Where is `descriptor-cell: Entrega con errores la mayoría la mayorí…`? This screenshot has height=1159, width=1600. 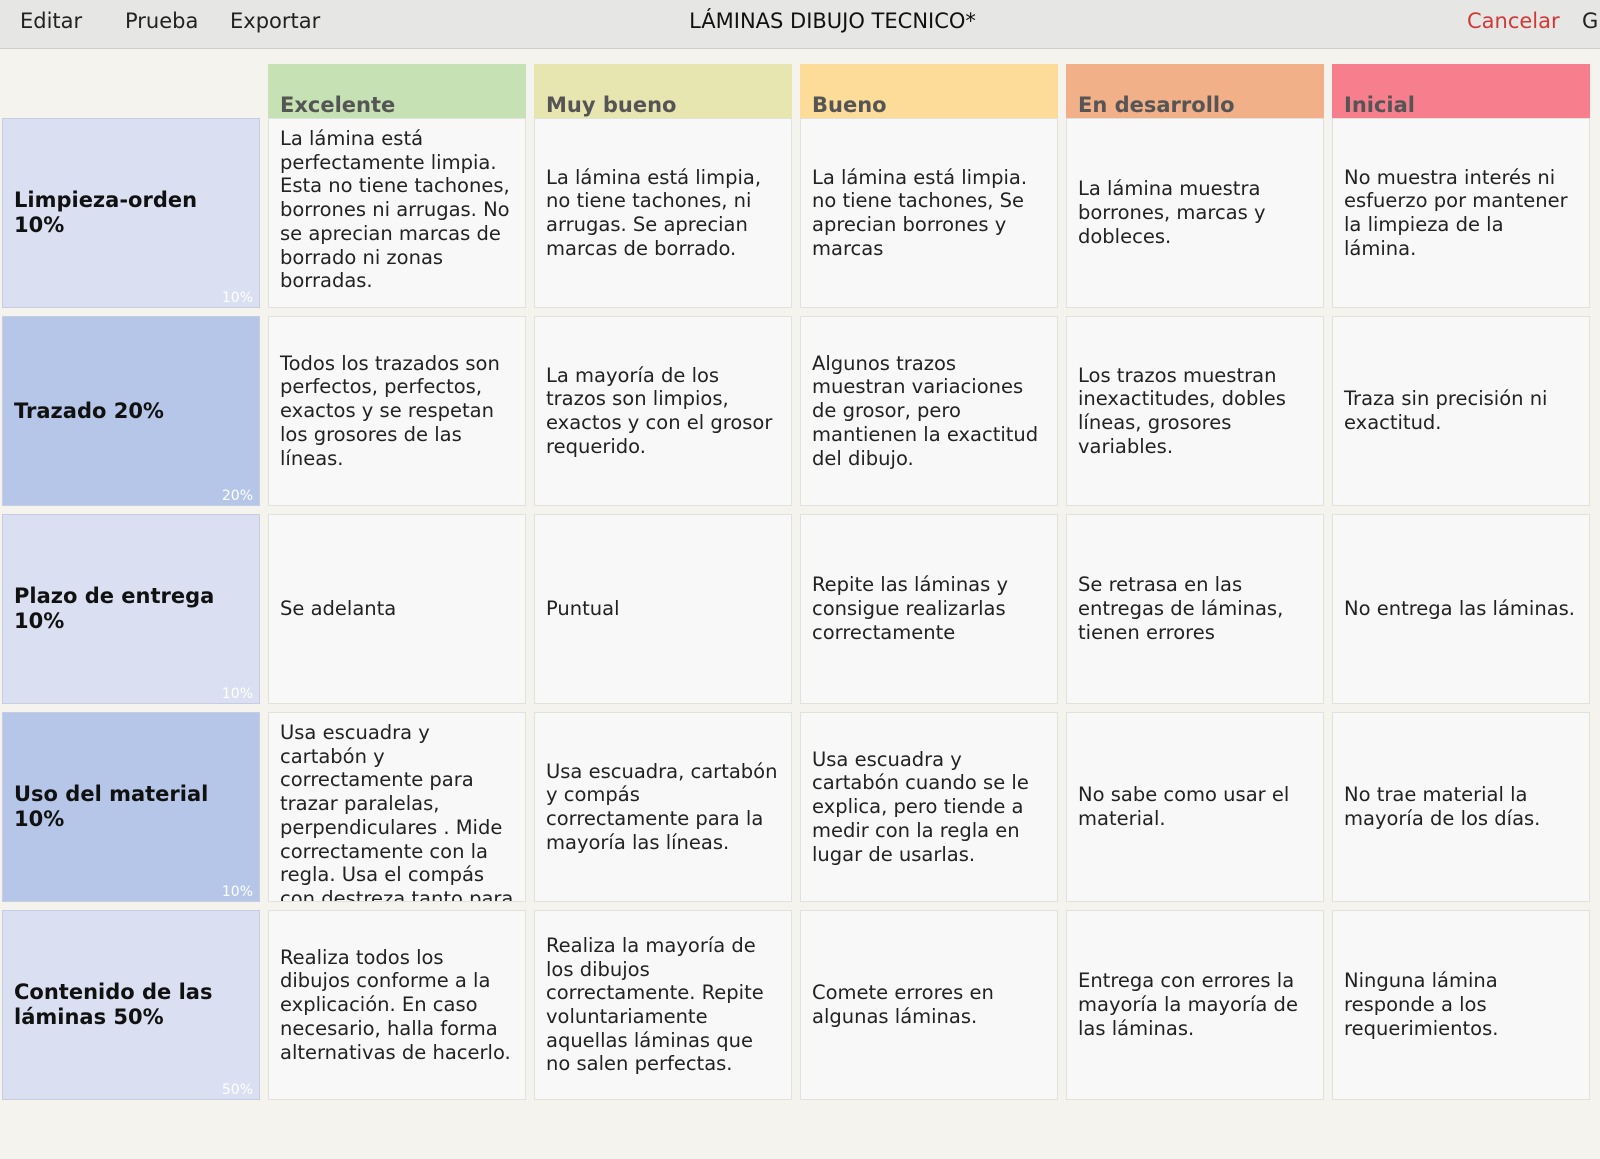 descriptor-cell: Entrega con errores la mayoría la mayorí… is located at coordinates (1195, 1005).